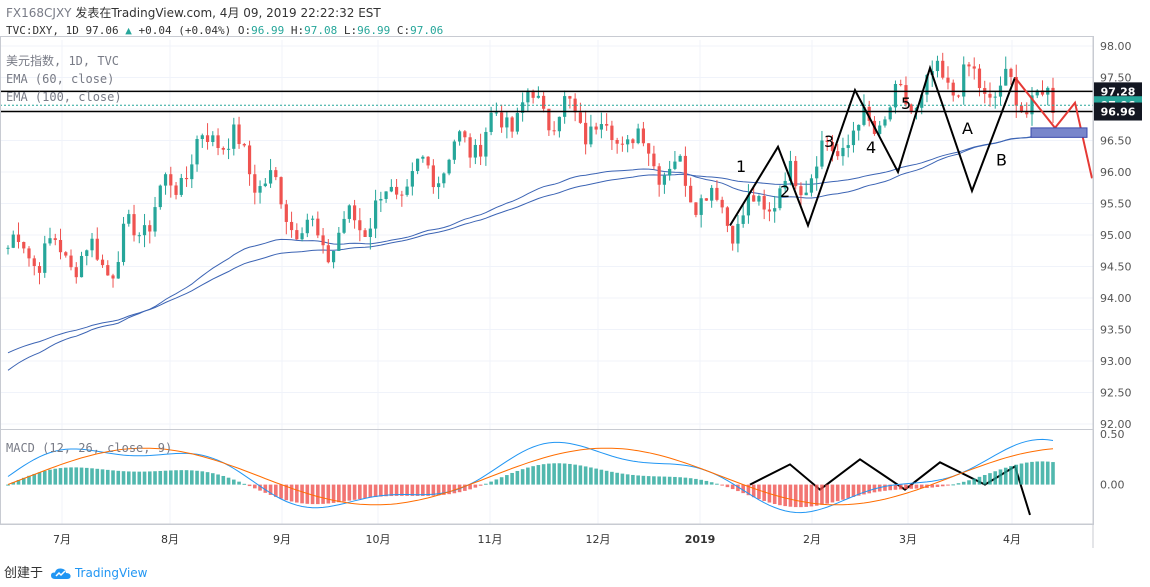  I want to click on tradingview-logo: TradingView, so click(99, 573).